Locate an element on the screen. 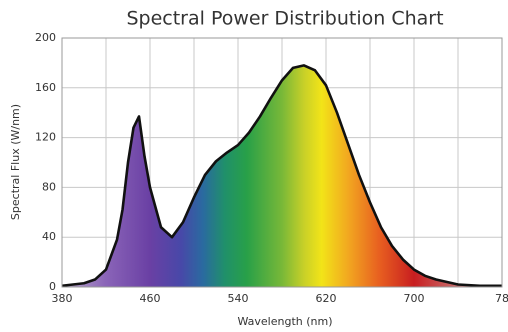 The image size is (508, 332). x-tick-label: 620 is located at coordinates (326, 298).